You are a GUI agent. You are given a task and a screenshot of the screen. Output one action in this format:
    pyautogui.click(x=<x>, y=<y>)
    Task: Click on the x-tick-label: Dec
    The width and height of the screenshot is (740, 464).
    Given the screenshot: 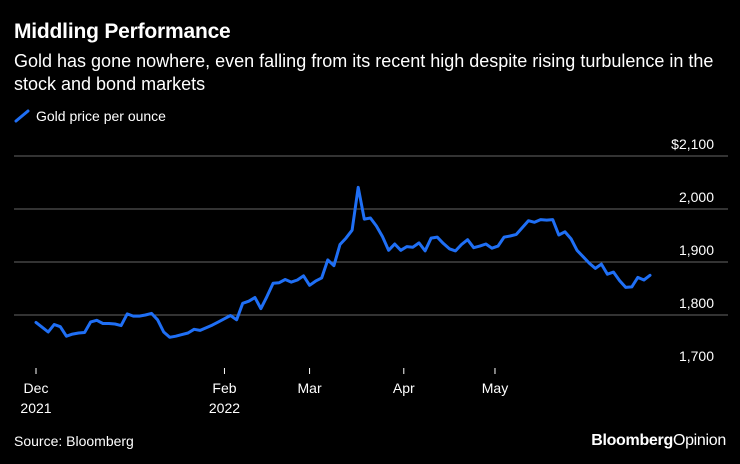 What is the action you would take?
    pyautogui.click(x=36, y=388)
    